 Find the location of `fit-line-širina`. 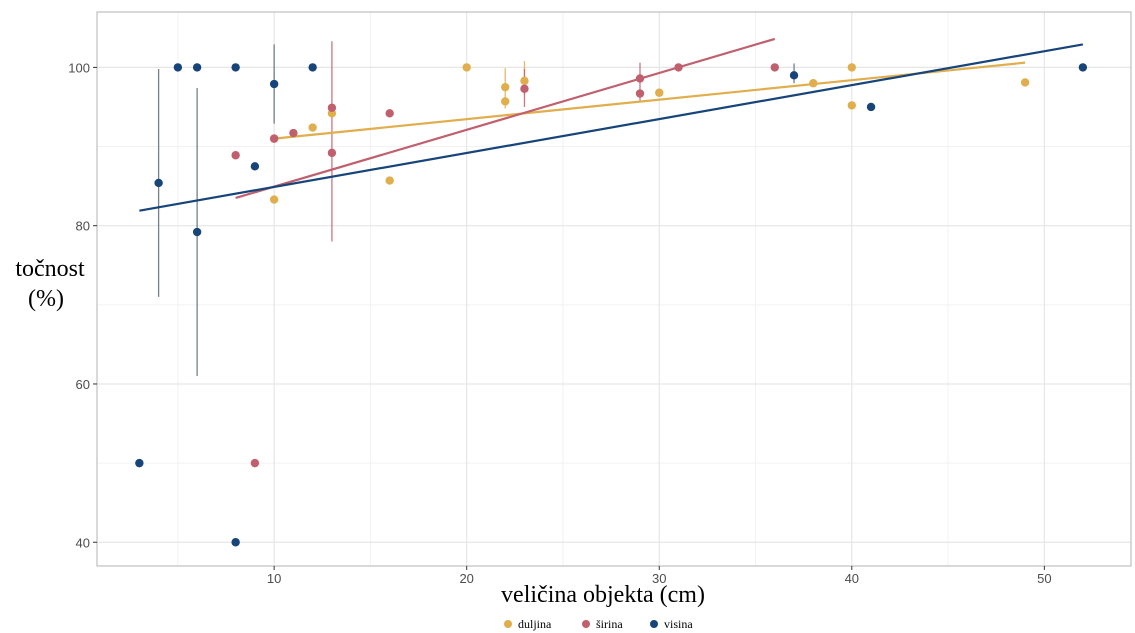

fit-line-širina is located at coordinates (505, 118).